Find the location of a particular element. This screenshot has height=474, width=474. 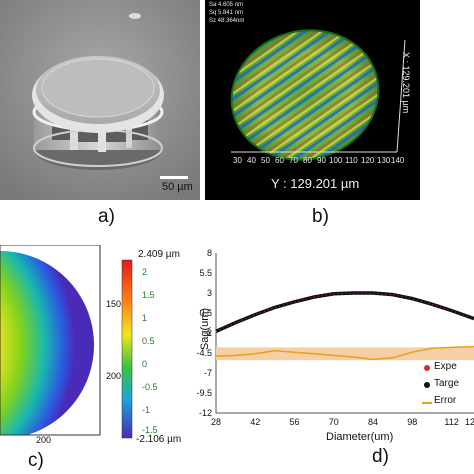

x-tick: 50 is located at coordinates (265, 160).